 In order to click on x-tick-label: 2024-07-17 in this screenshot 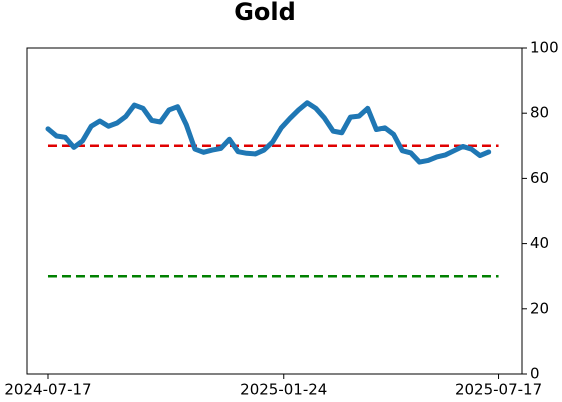, I will do `click(47, 390)`.